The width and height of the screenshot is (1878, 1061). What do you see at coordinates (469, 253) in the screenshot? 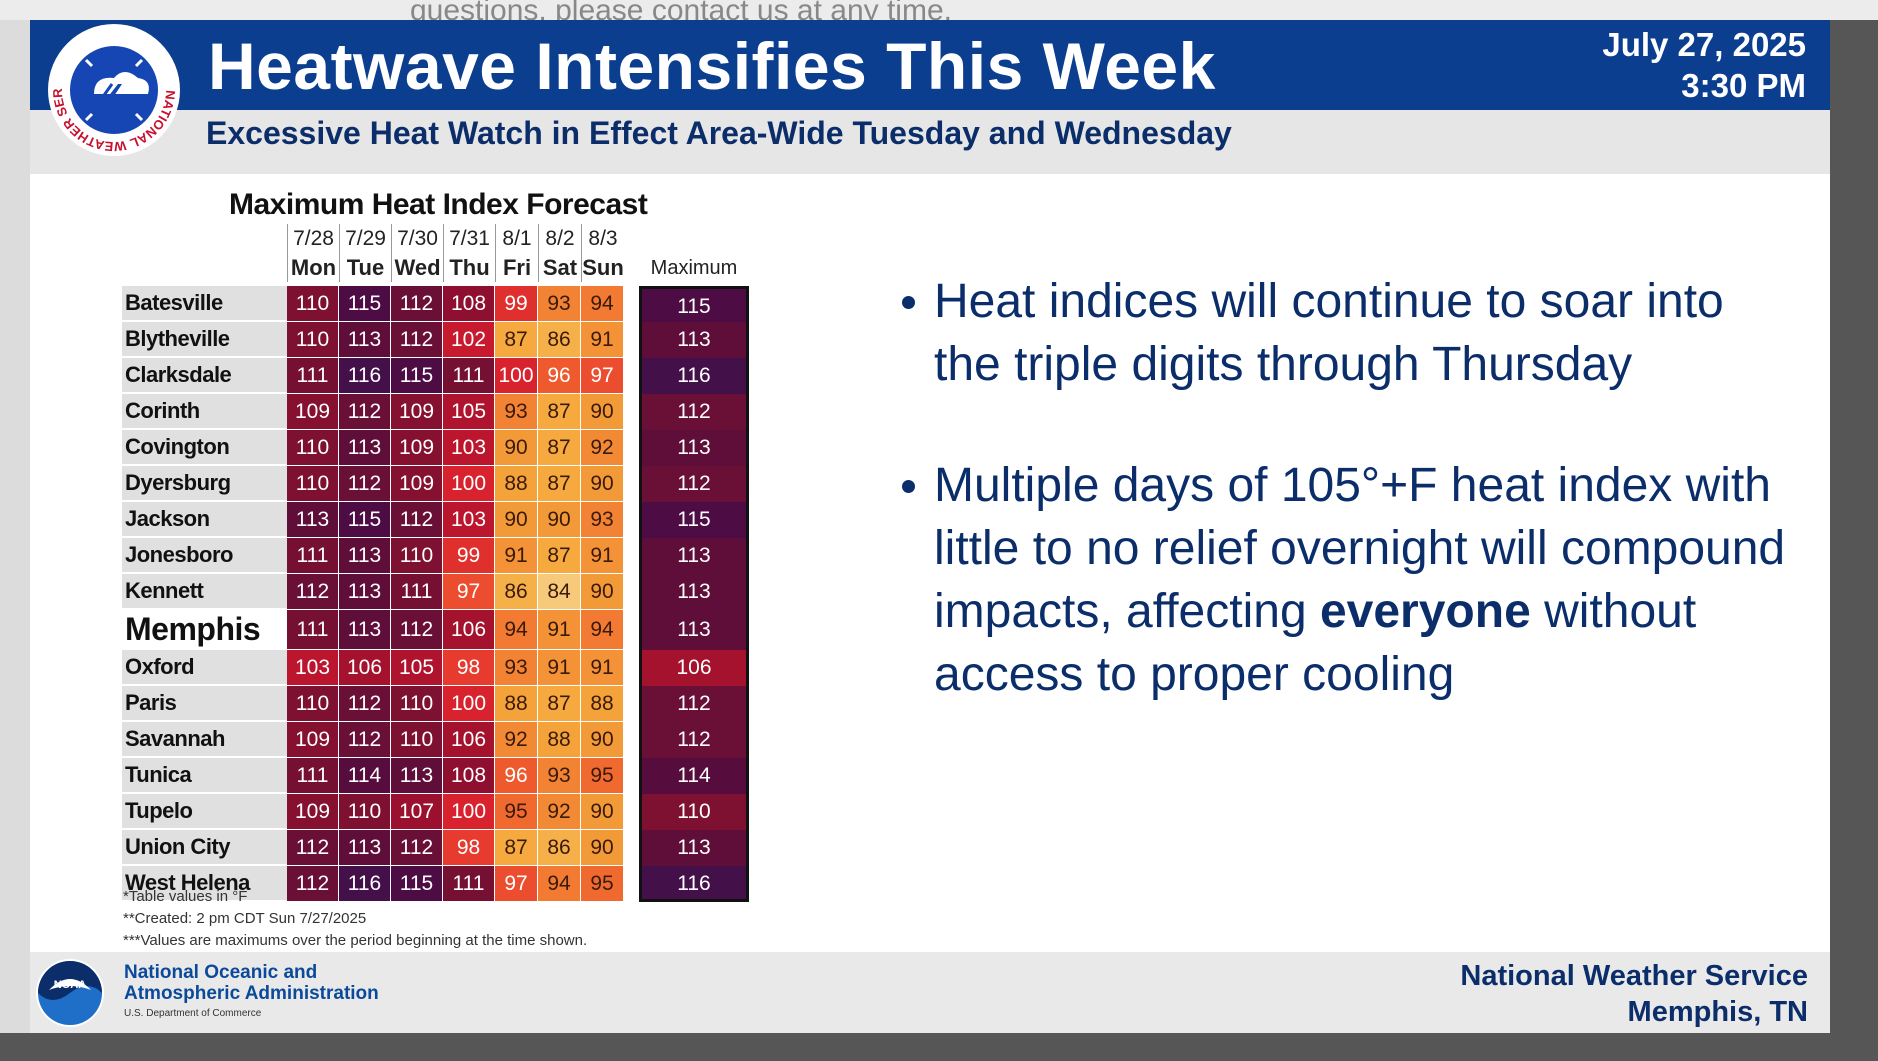
I see `day-header: 7/31 Thu` at bounding box center [469, 253].